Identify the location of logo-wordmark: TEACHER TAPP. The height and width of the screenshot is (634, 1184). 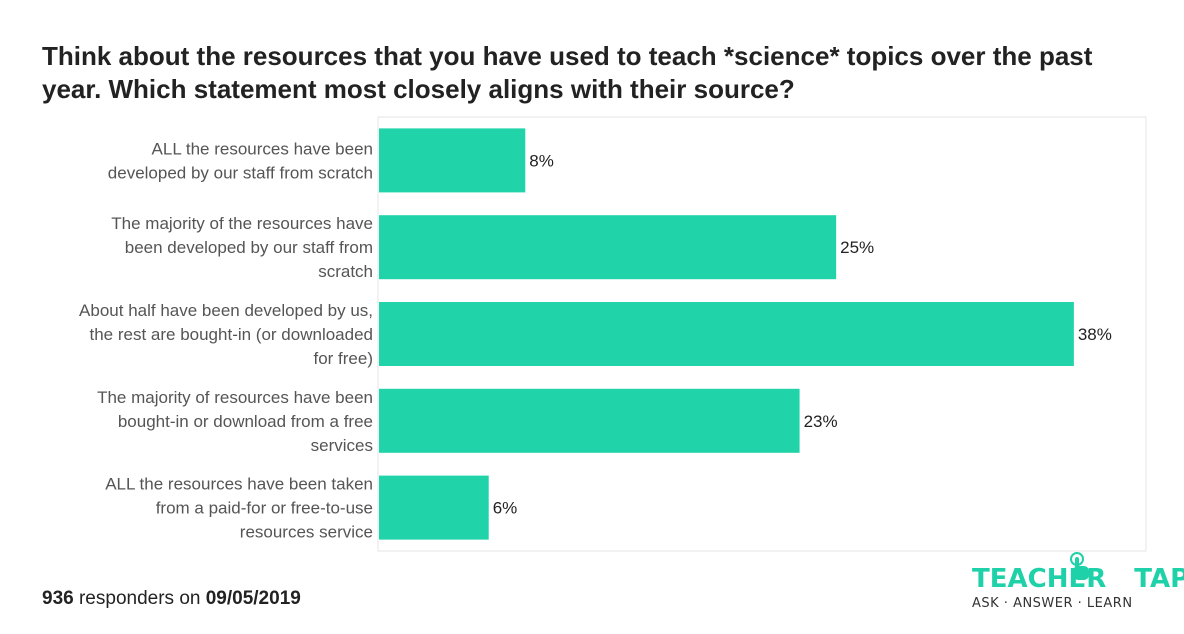
(1078, 579).